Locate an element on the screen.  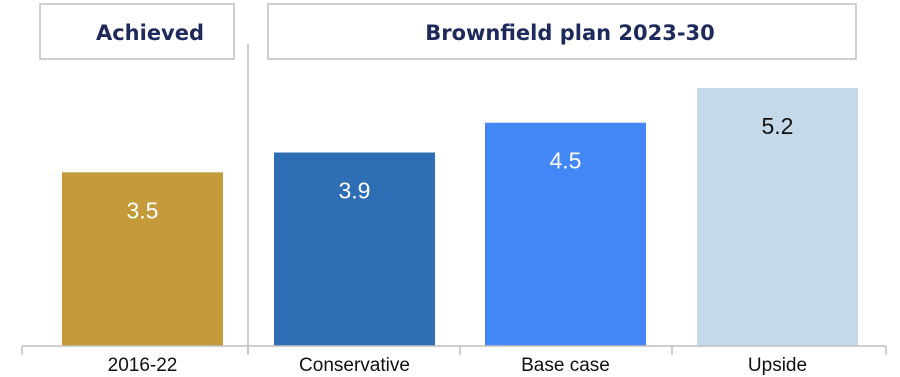
category-label: Base case is located at coordinates (565, 365).